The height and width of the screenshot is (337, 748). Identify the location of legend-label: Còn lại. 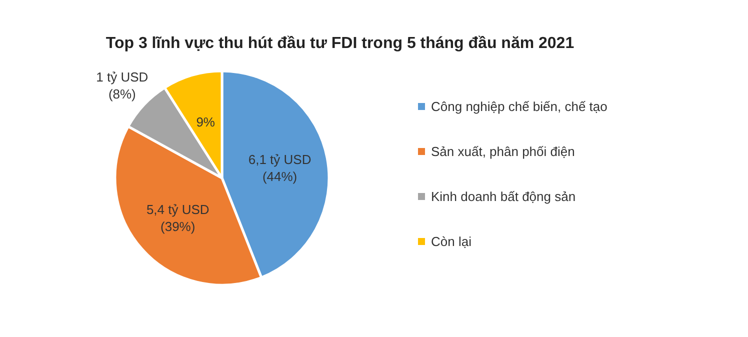
(451, 241).